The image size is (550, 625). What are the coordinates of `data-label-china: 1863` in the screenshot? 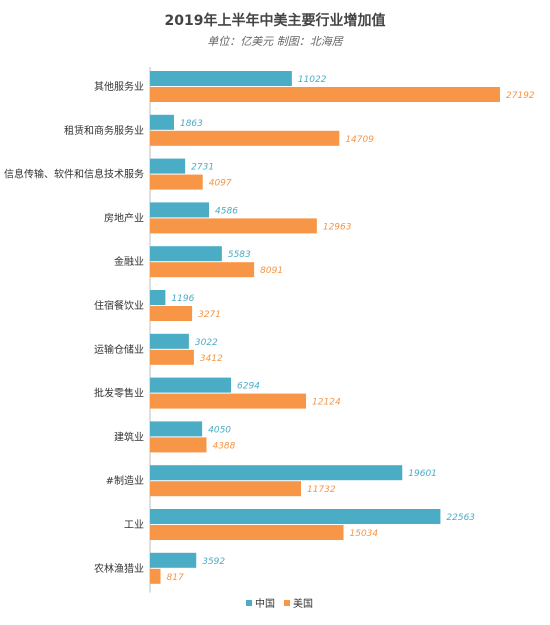 It's located at (191, 124).